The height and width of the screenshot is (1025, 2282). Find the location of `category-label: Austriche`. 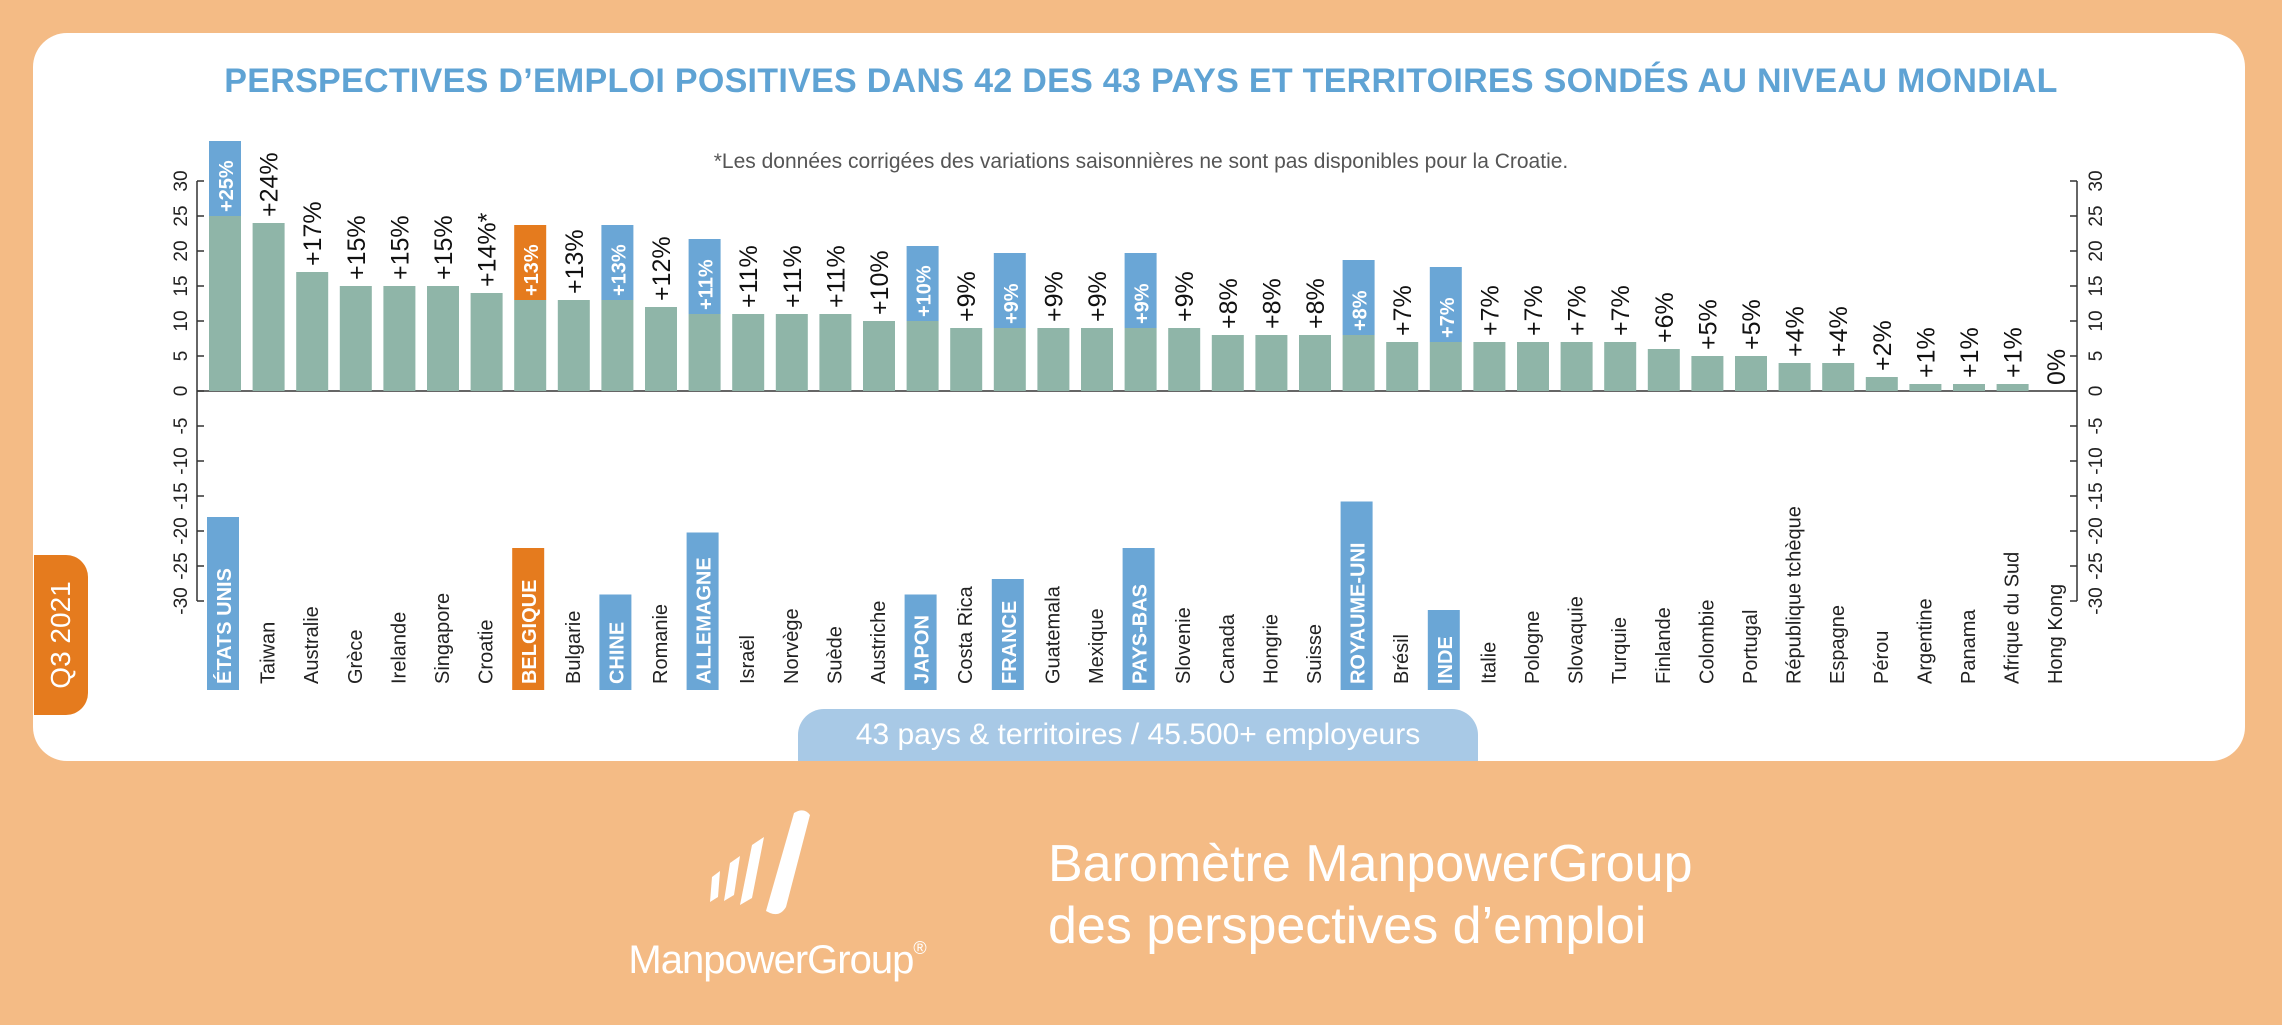

category-label: Austriche is located at coordinates (879, 642).